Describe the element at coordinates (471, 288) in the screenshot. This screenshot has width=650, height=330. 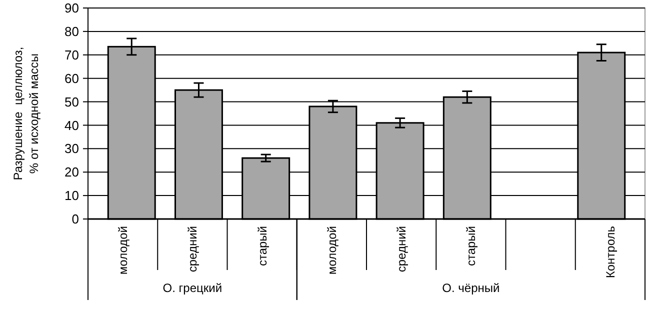
I see `text: О. чёрный` at that location.